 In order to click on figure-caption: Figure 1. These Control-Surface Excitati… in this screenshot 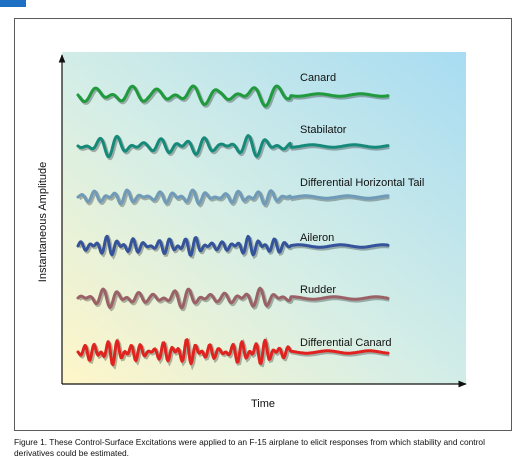, I will do `click(249, 447)`.